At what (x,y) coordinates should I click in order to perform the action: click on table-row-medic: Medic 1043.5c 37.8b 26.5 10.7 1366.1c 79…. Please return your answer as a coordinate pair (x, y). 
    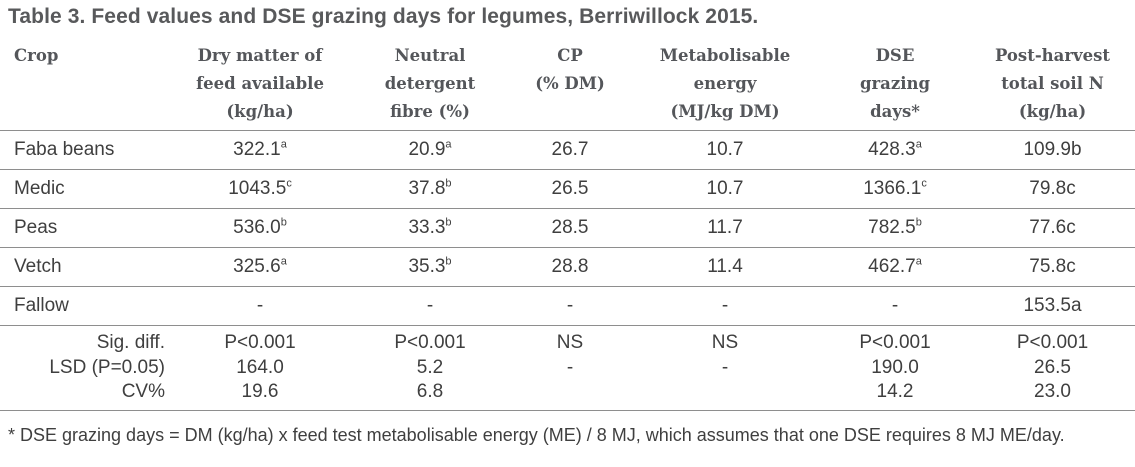
    Looking at the image, I should click on (567, 189).